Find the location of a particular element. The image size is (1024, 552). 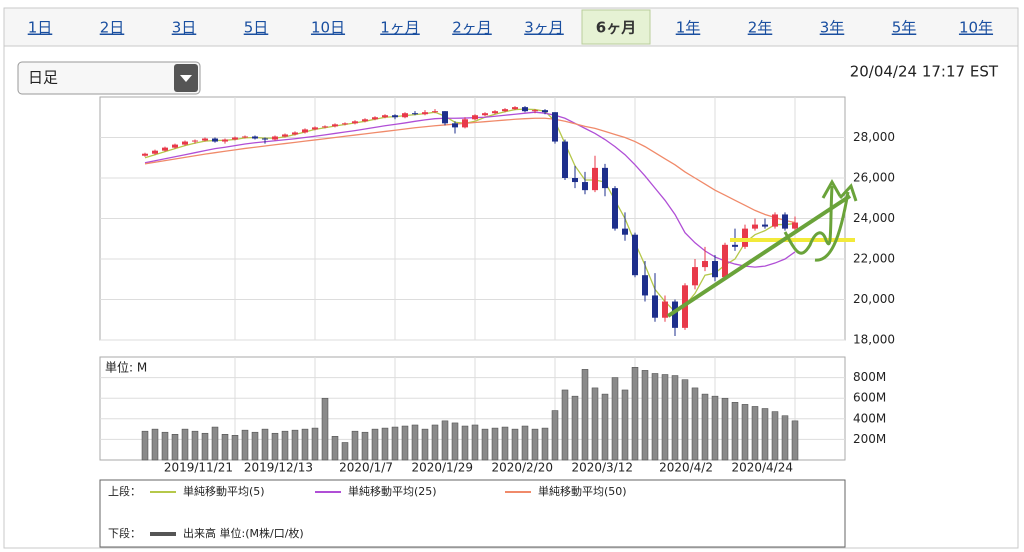

tab-label: 1日 is located at coordinates (40, 28).